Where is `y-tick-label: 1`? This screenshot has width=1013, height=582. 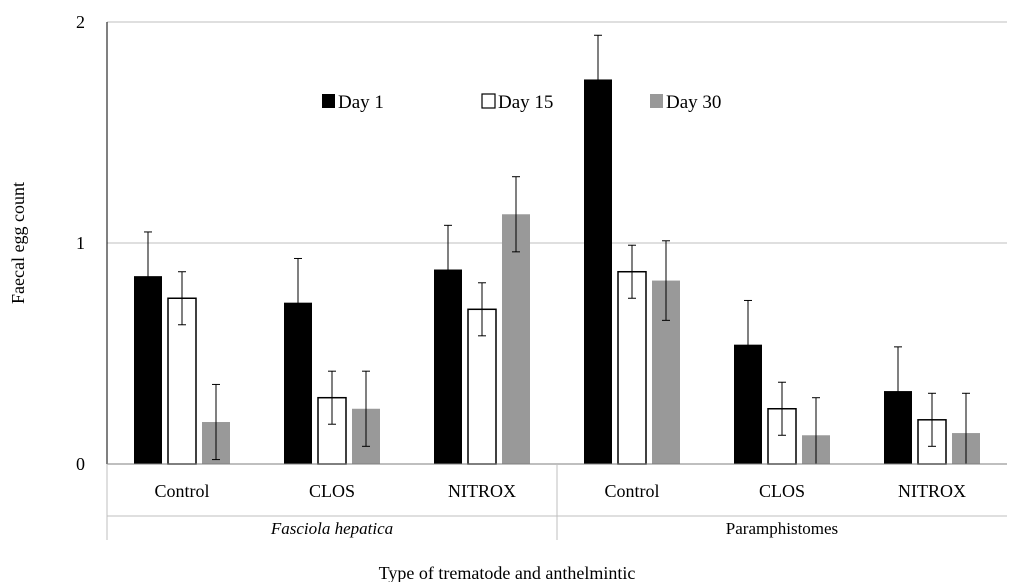 y-tick-label: 1 is located at coordinates (80, 243).